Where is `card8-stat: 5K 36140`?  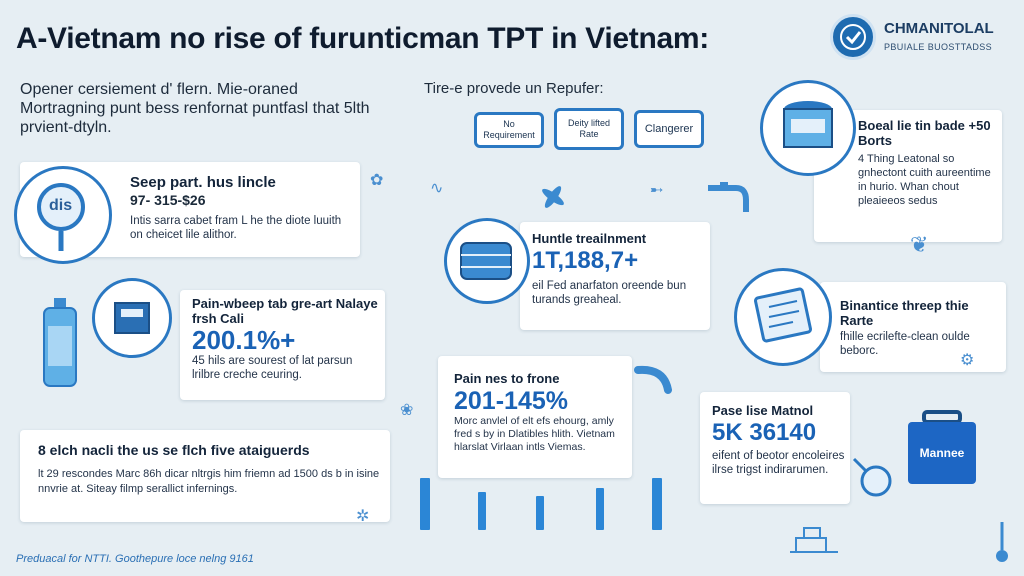 card8-stat: 5K 36140 is located at coordinates (764, 432).